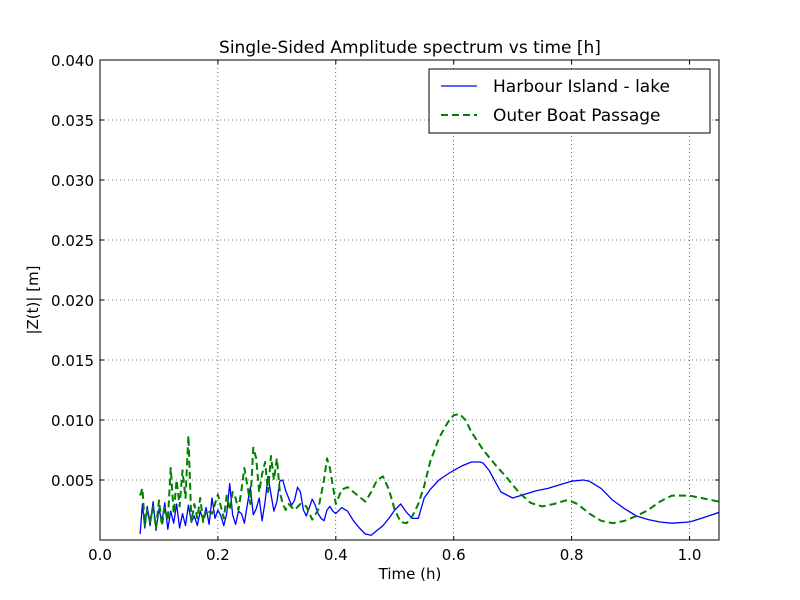 The width and height of the screenshot is (800, 600). I want to click on y-tick-label: 0.005, so click(72, 481).